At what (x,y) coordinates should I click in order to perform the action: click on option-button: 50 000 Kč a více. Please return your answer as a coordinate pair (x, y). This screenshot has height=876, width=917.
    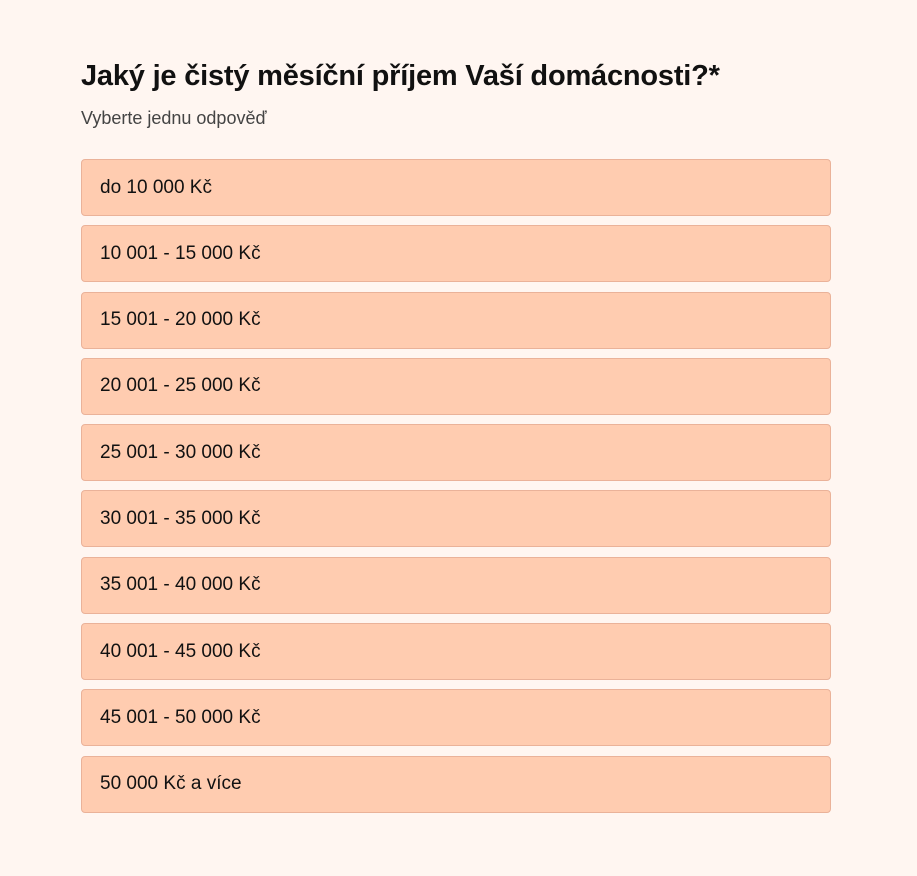
    Looking at the image, I should click on (456, 784).